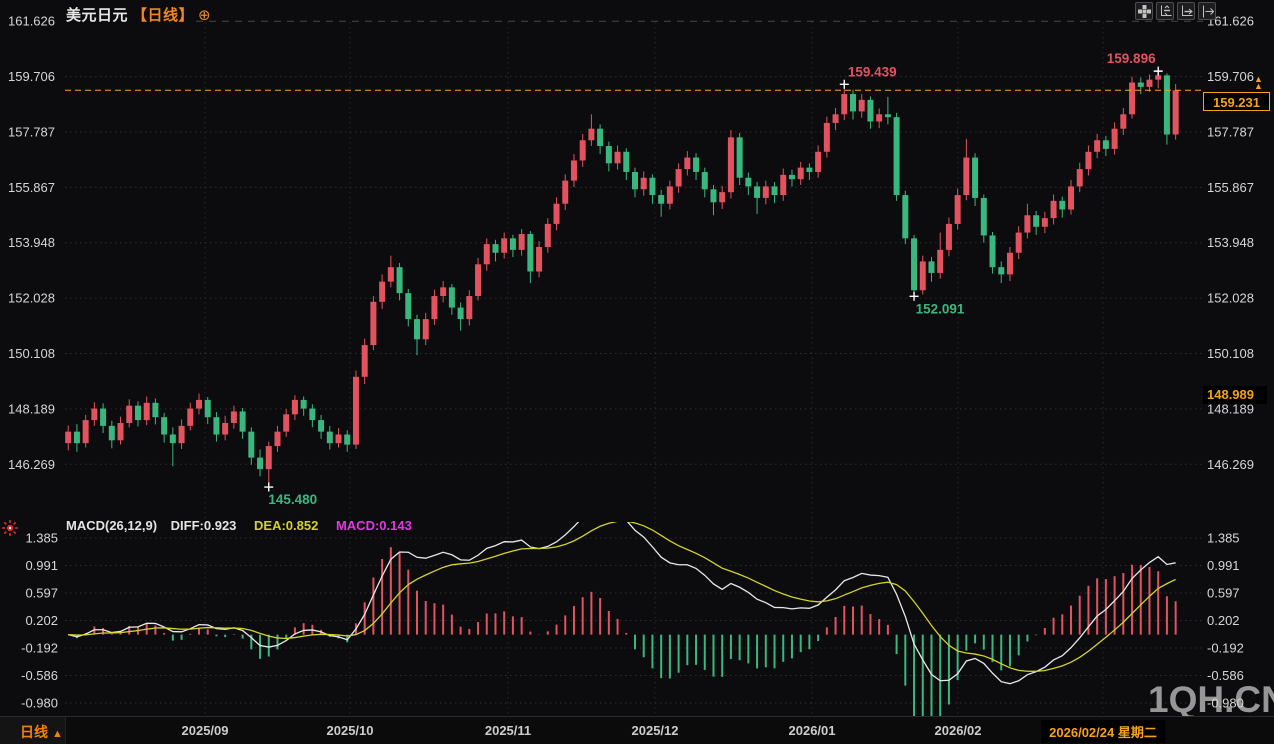  Describe the element at coordinates (1207, 11) in the screenshot. I see `pan-right-icon` at that location.